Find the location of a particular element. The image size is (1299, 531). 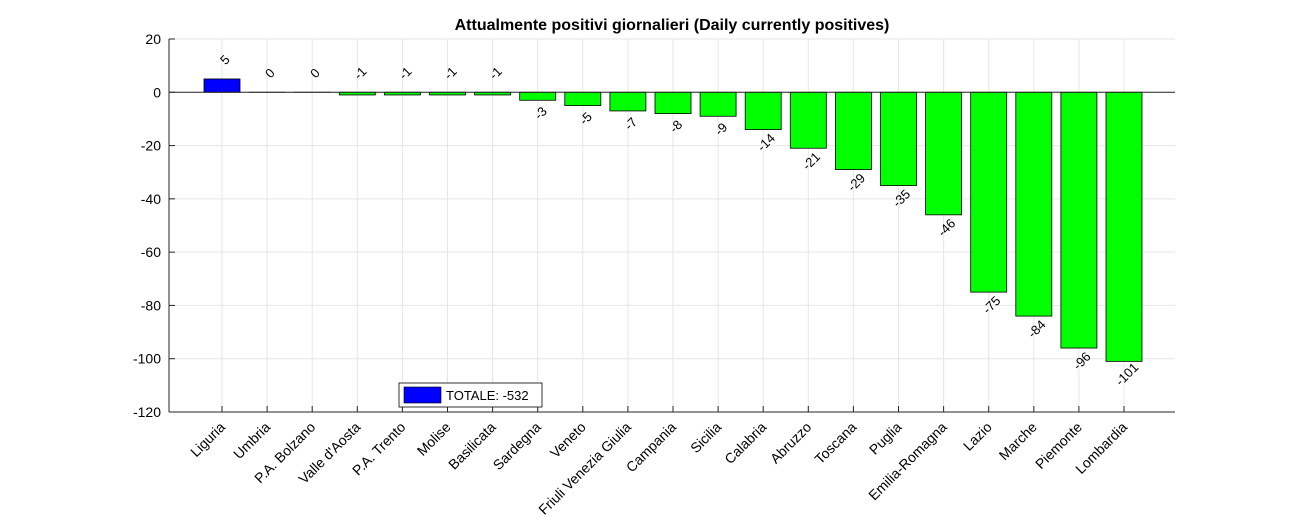

legend: TOTALE: -532 is located at coordinates (470, 395).